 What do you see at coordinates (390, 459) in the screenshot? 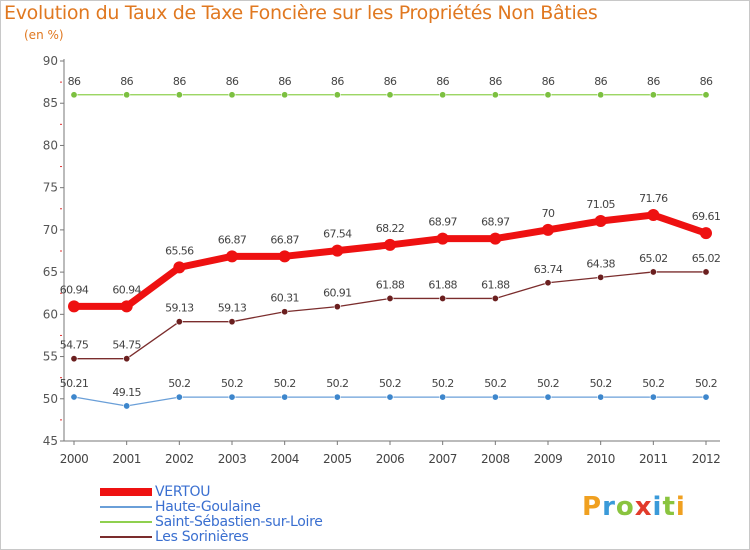
I see `x-tick-label: 2006` at bounding box center [390, 459].